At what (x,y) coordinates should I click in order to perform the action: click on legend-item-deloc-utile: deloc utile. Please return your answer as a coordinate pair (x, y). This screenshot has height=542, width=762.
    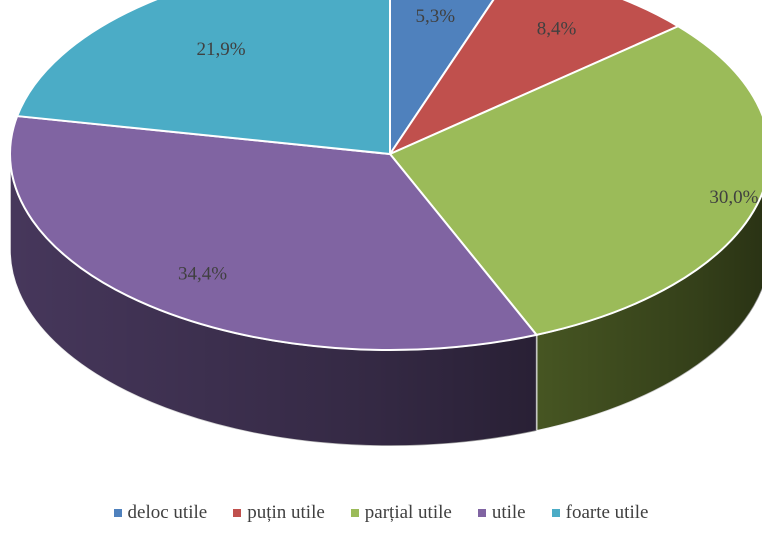
    Looking at the image, I should click on (160, 513).